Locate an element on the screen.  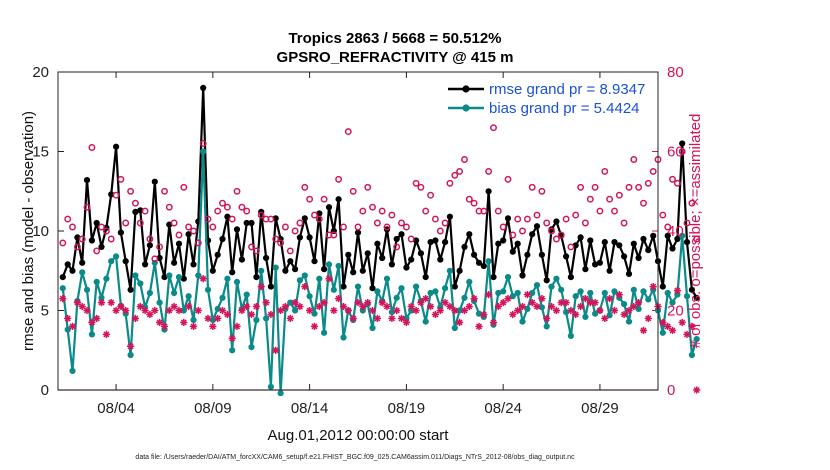
x-tick-label: 08/19 is located at coordinates (407, 408).